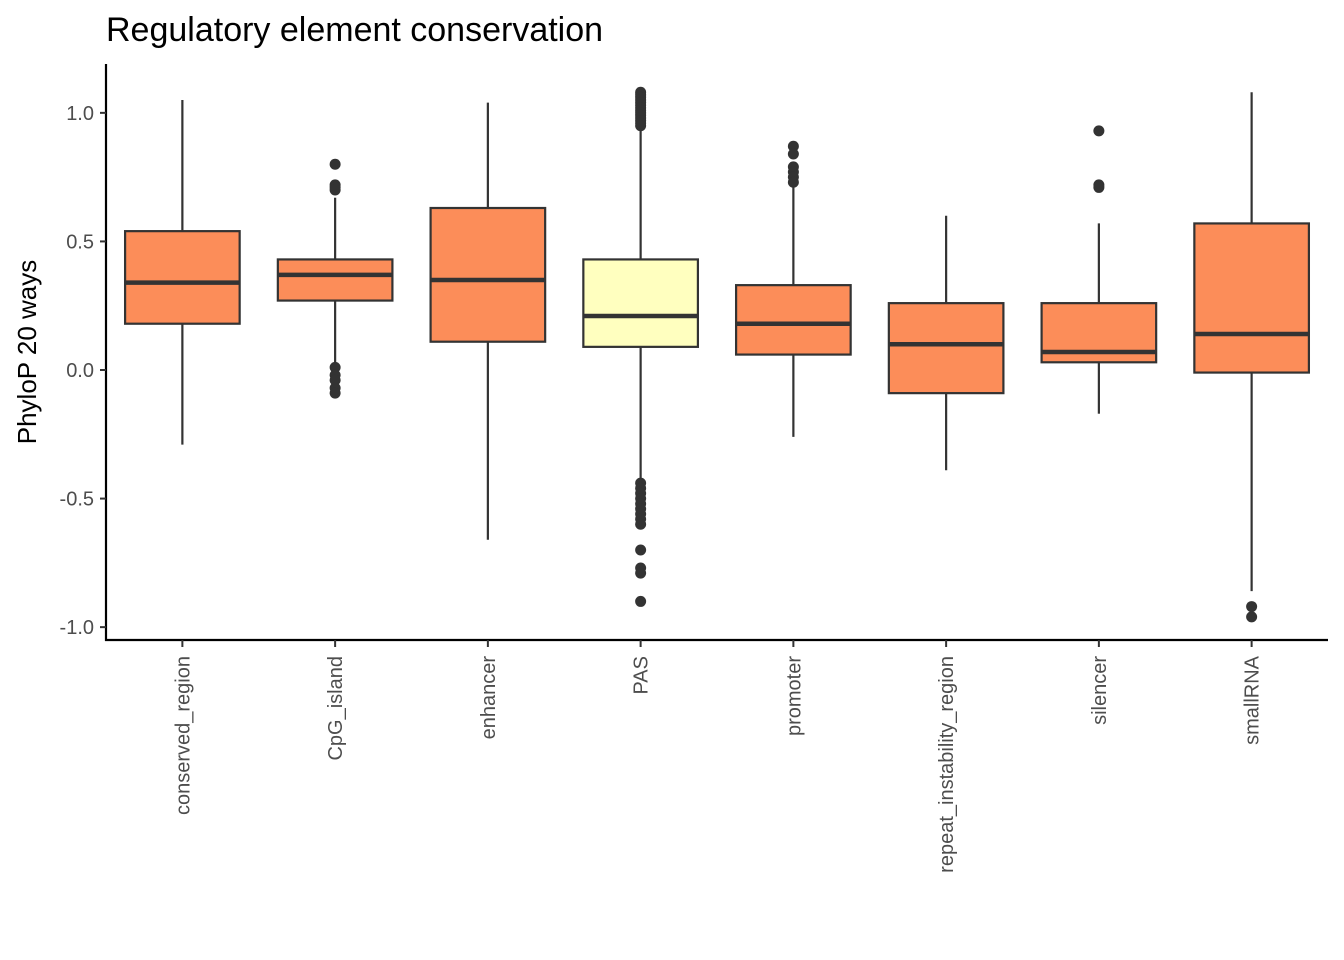 This screenshot has width=1344, height=960. I want to click on box-enhancer, so click(488, 321).